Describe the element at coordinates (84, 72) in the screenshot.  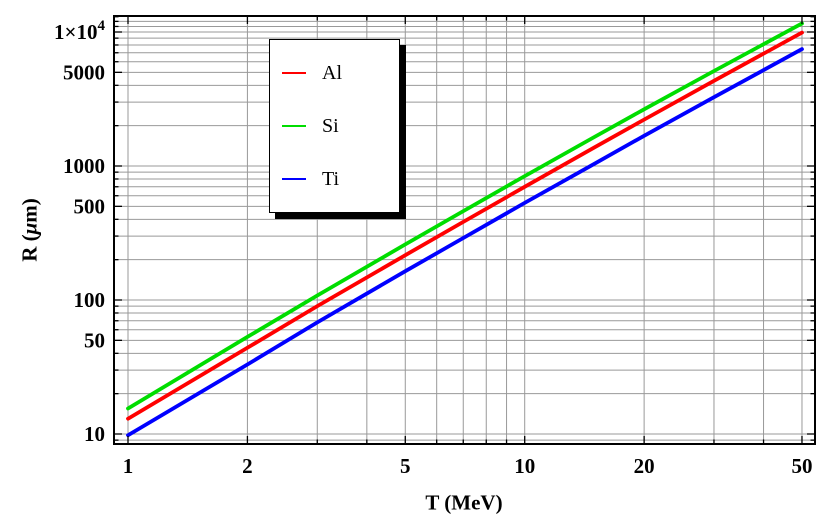
I see `y-tick-label: 5000` at that location.